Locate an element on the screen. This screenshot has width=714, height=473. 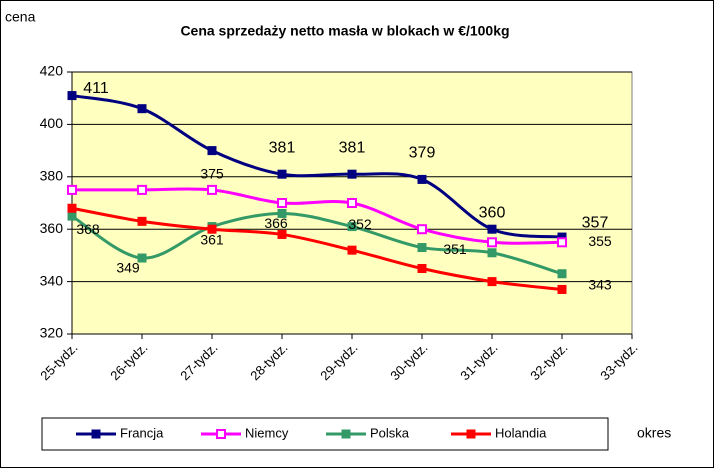
data-label: 375 is located at coordinates (212, 174).